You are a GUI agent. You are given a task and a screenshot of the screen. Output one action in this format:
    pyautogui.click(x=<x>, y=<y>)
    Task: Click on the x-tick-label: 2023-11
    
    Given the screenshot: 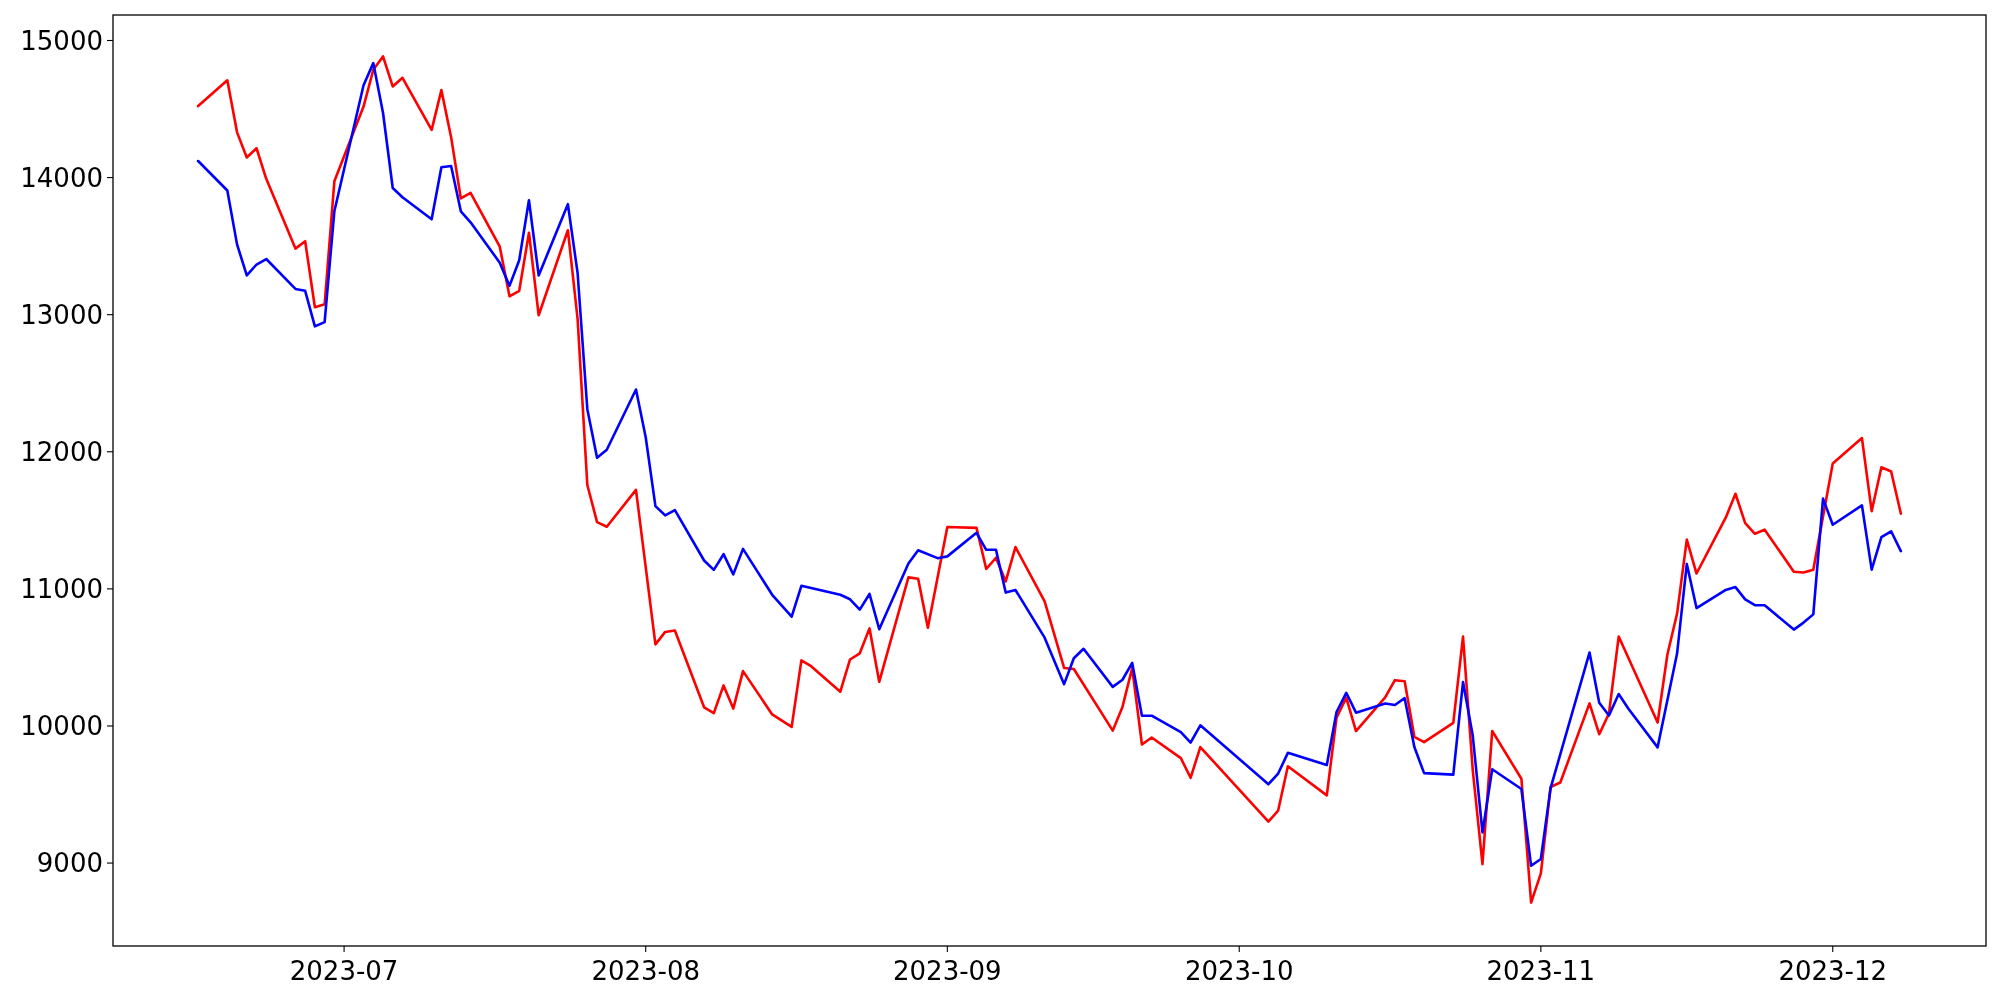 What is the action you would take?
    pyautogui.click(x=1541, y=971)
    